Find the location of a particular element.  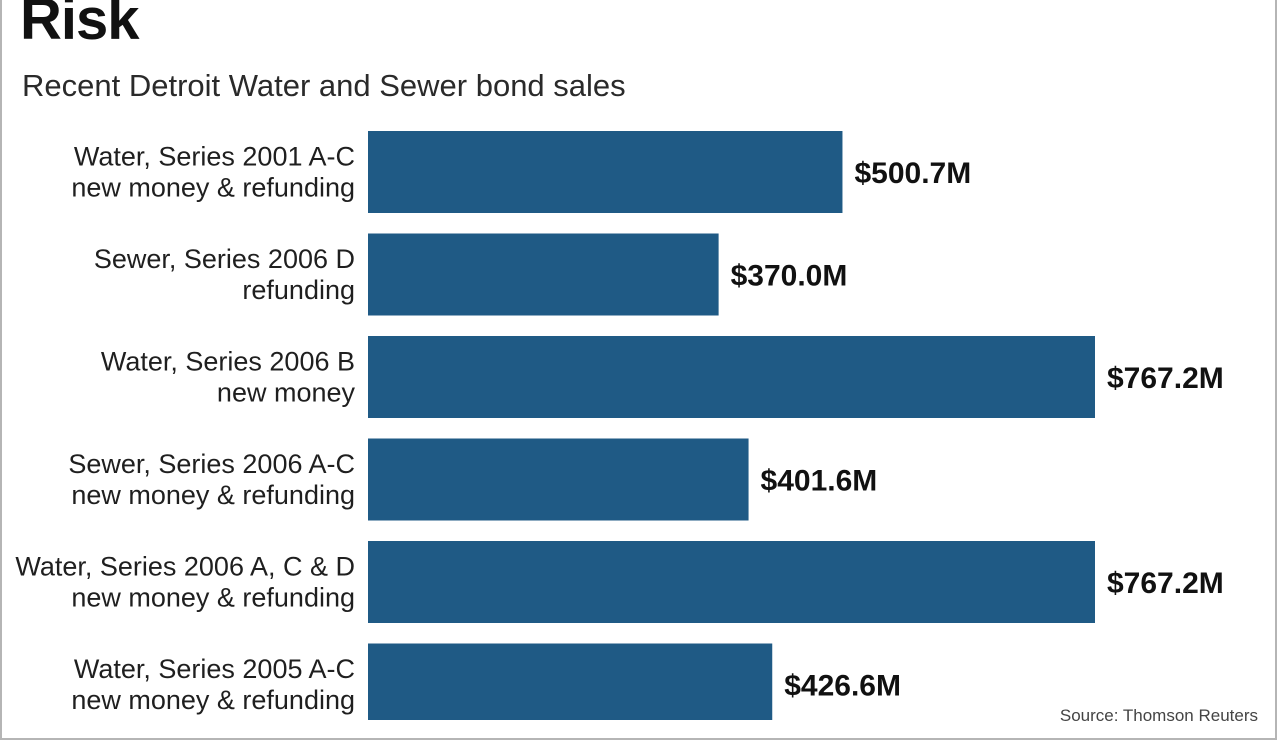

value-label-2: $370.0M is located at coordinates (789, 276).